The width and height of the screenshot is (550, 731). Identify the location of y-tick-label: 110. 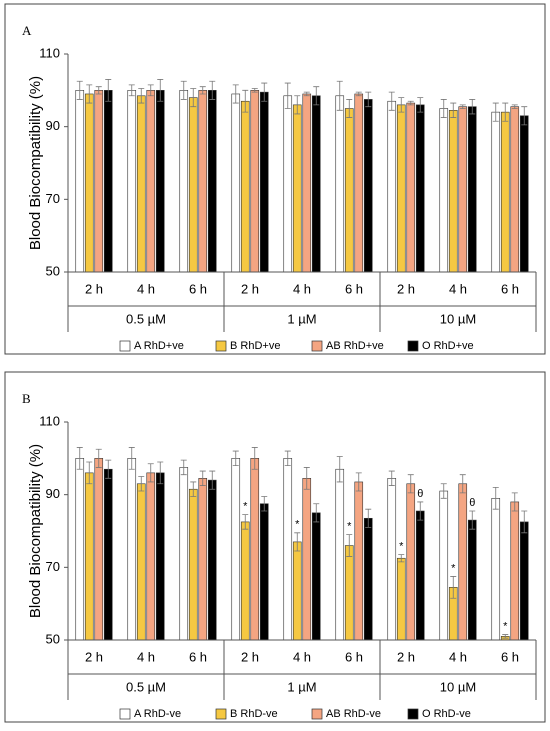
(49, 420).